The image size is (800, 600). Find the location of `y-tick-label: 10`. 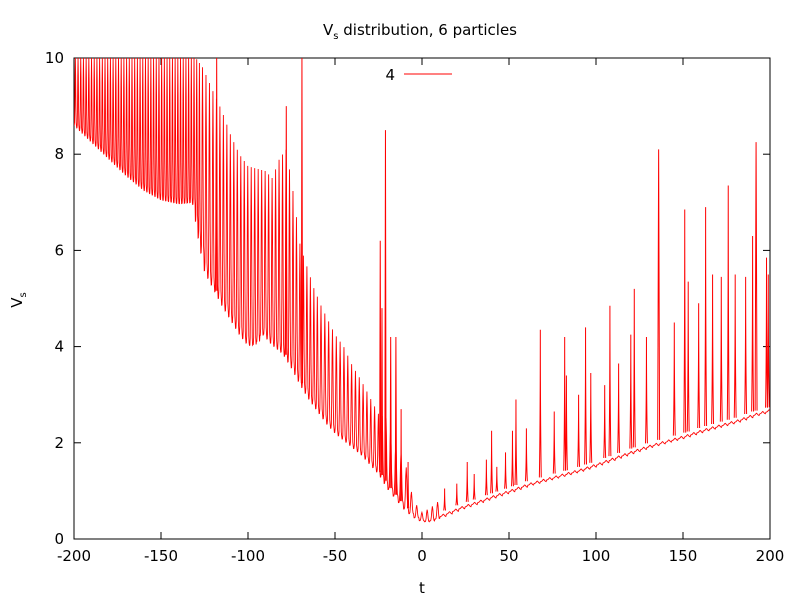

y-tick-label: 10 is located at coordinates (54, 58).